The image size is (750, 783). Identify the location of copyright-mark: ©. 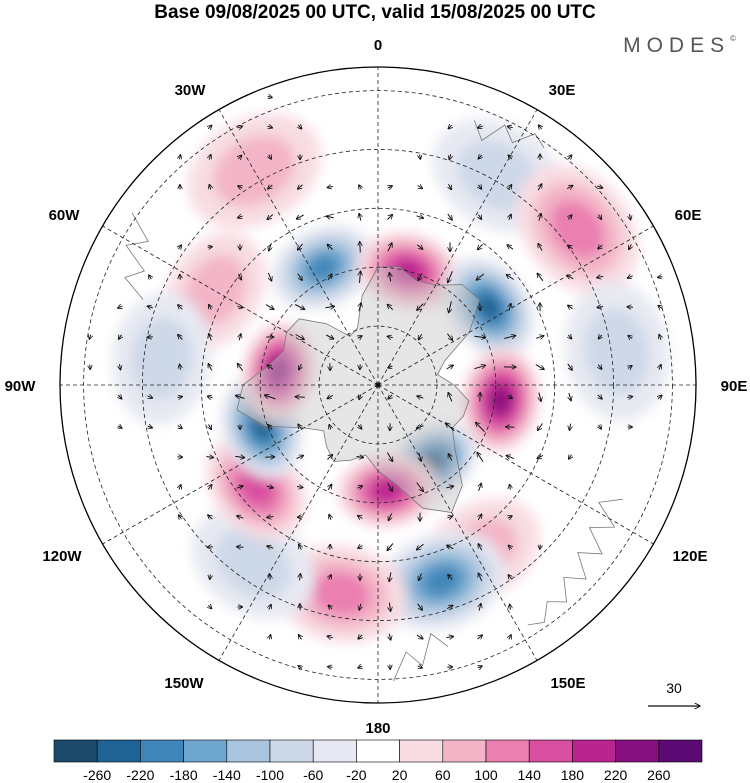
(733, 38).